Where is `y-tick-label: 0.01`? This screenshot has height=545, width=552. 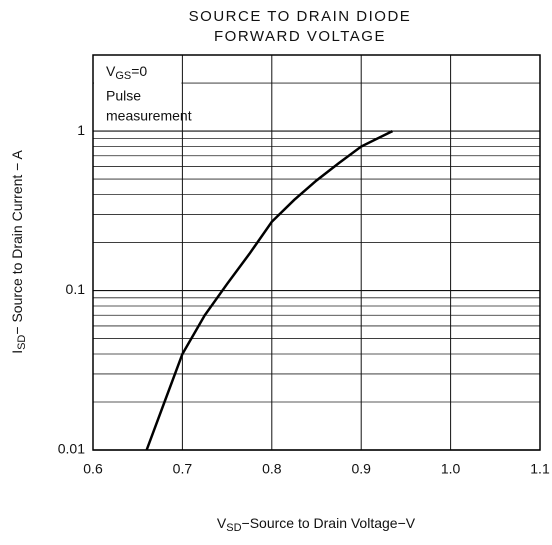 y-tick-label: 0.01 is located at coordinates (71, 449).